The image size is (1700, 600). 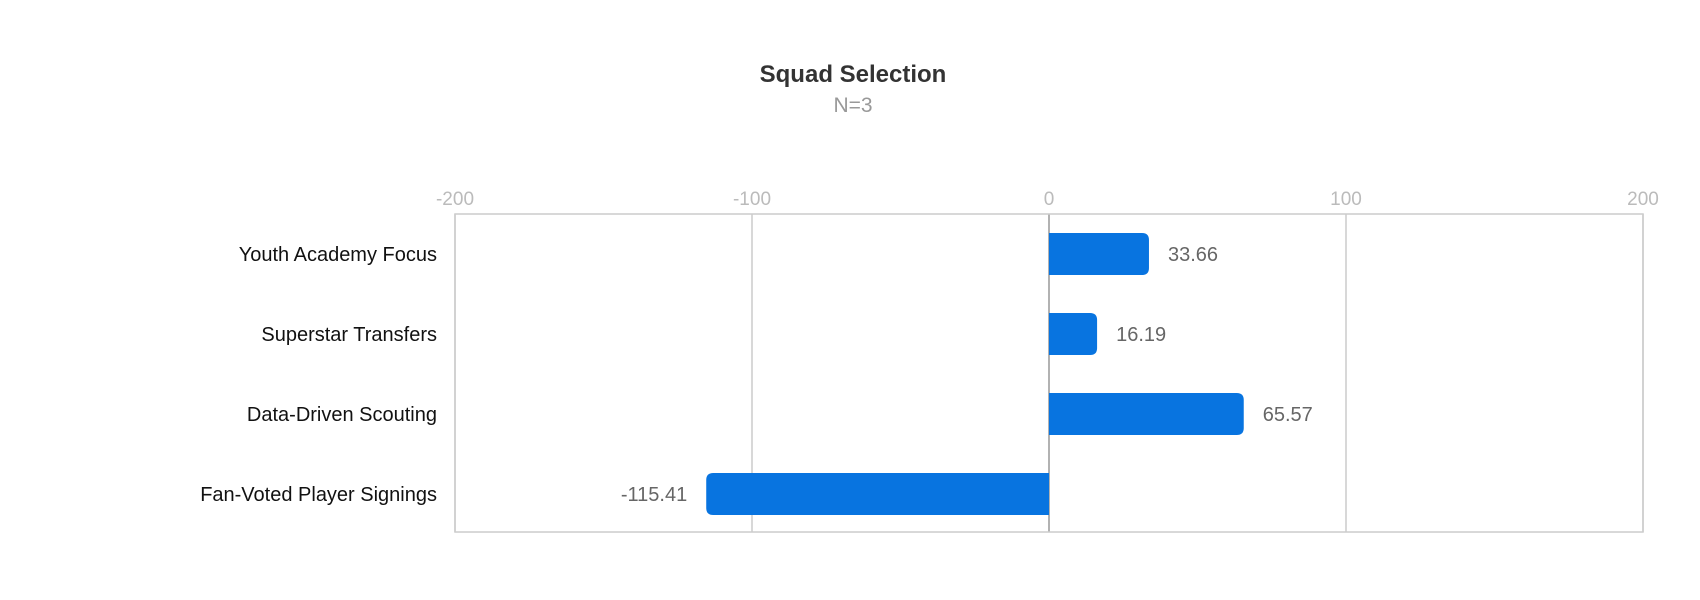 What do you see at coordinates (752, 199) in the screenshot?
I see `x-tick-label: -100` at bounding box center [752, 199].